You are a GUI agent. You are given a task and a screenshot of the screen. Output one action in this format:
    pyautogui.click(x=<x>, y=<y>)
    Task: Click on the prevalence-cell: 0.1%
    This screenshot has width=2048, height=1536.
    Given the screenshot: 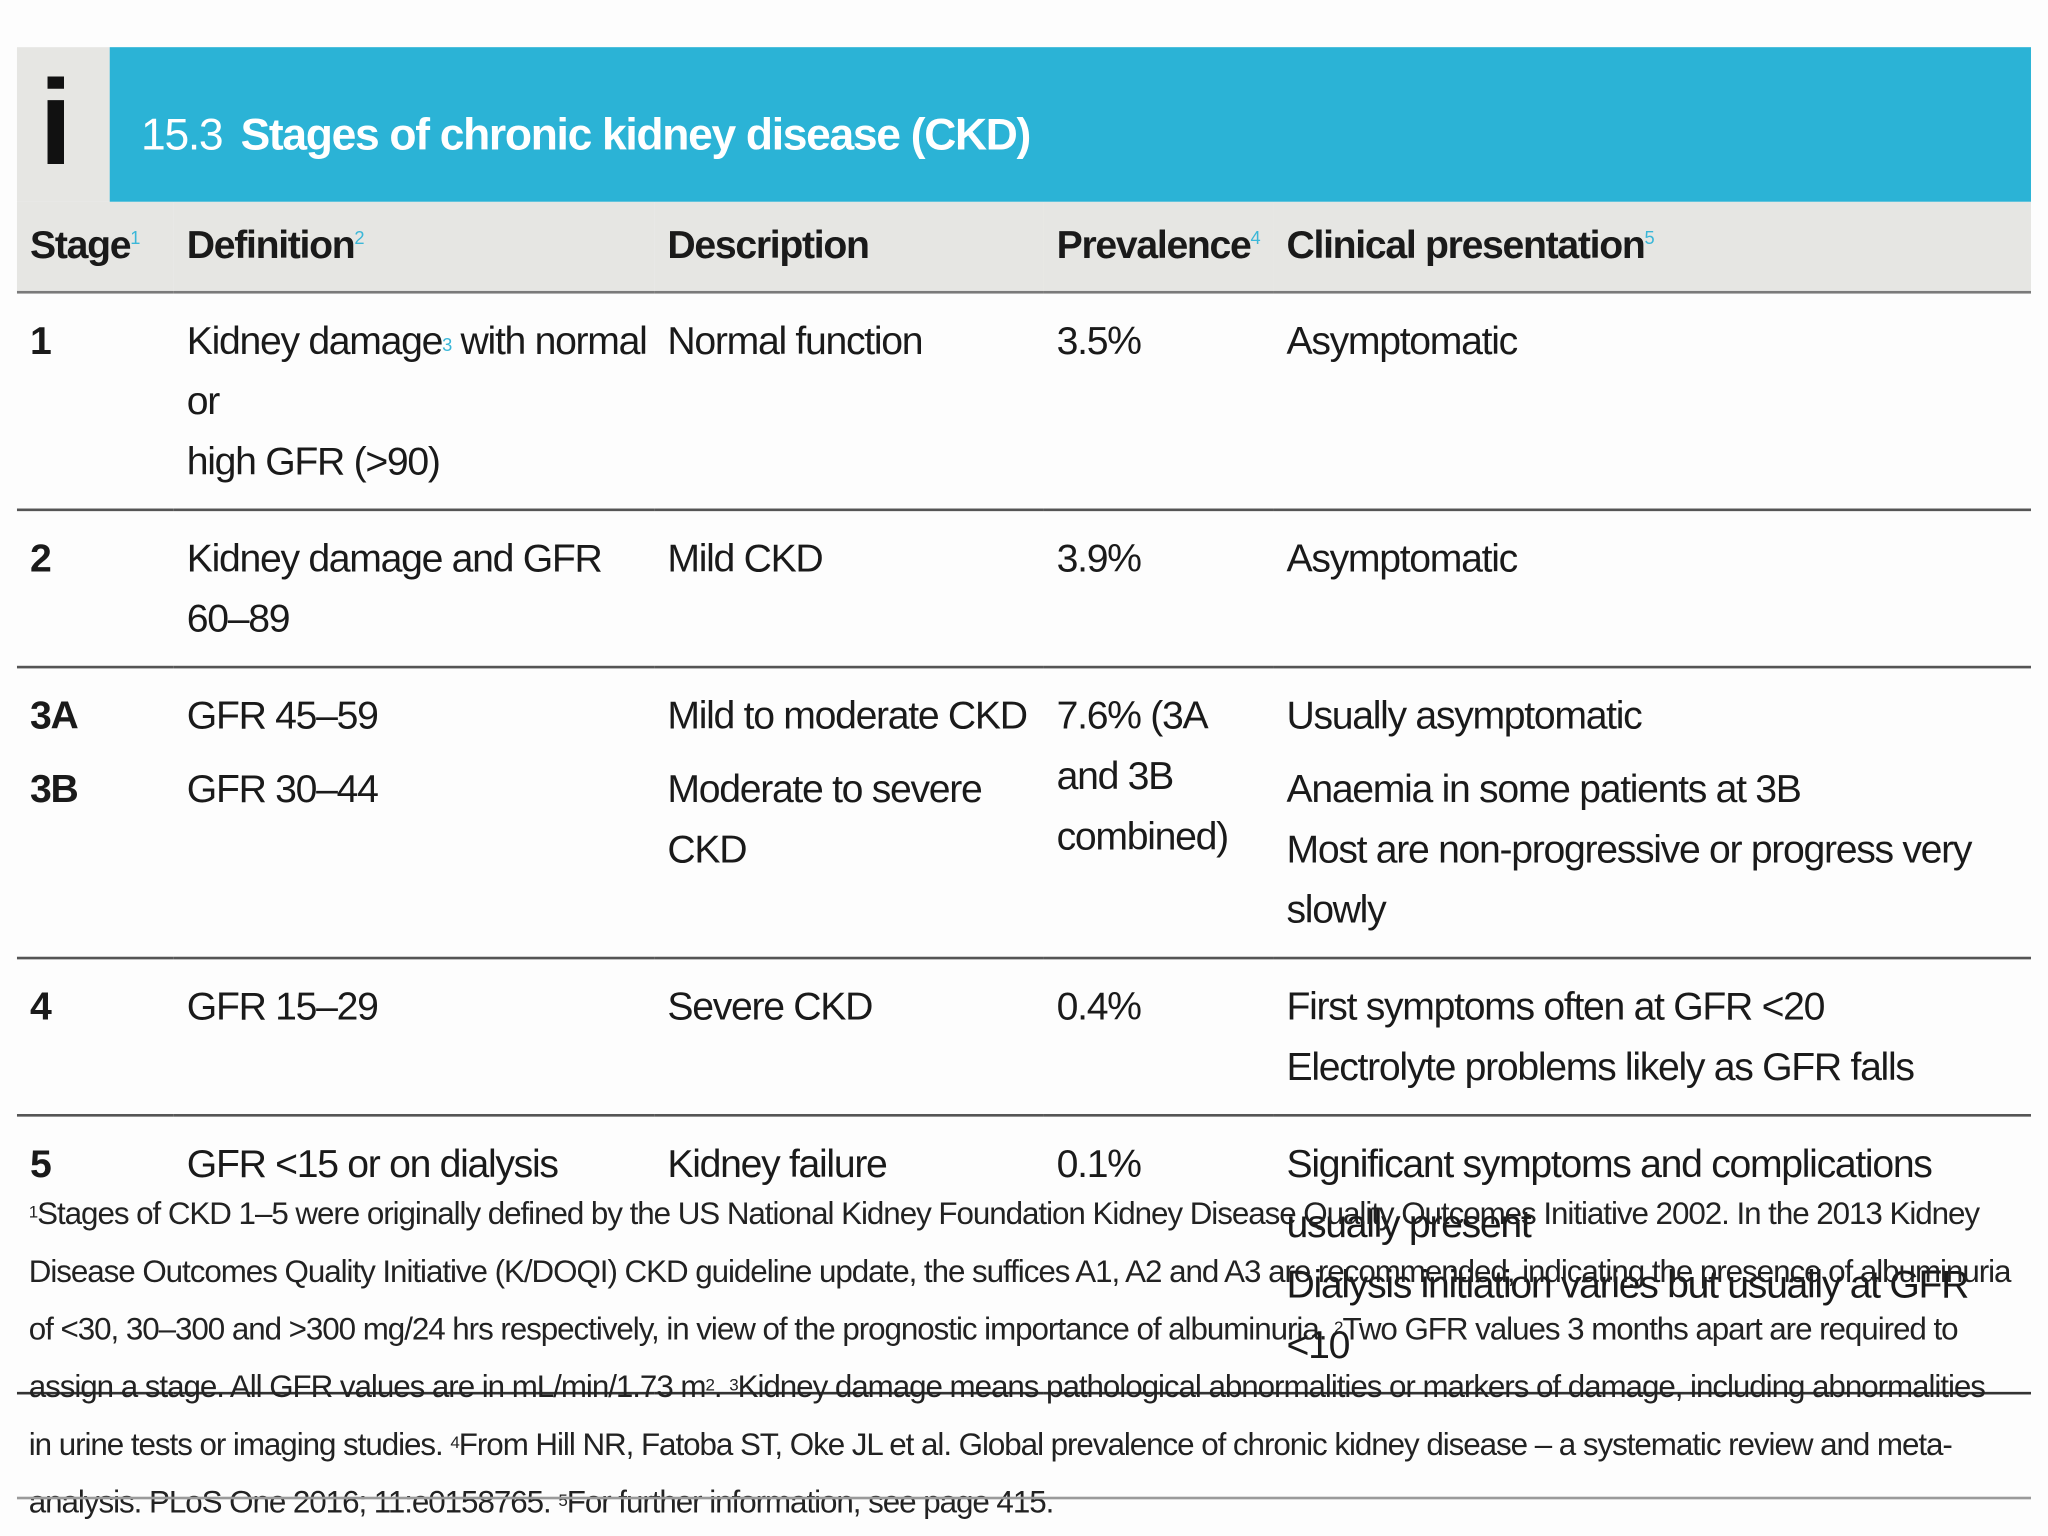 What is the action you would take?
    pyautogui.click(x=1158, y=1255)
    